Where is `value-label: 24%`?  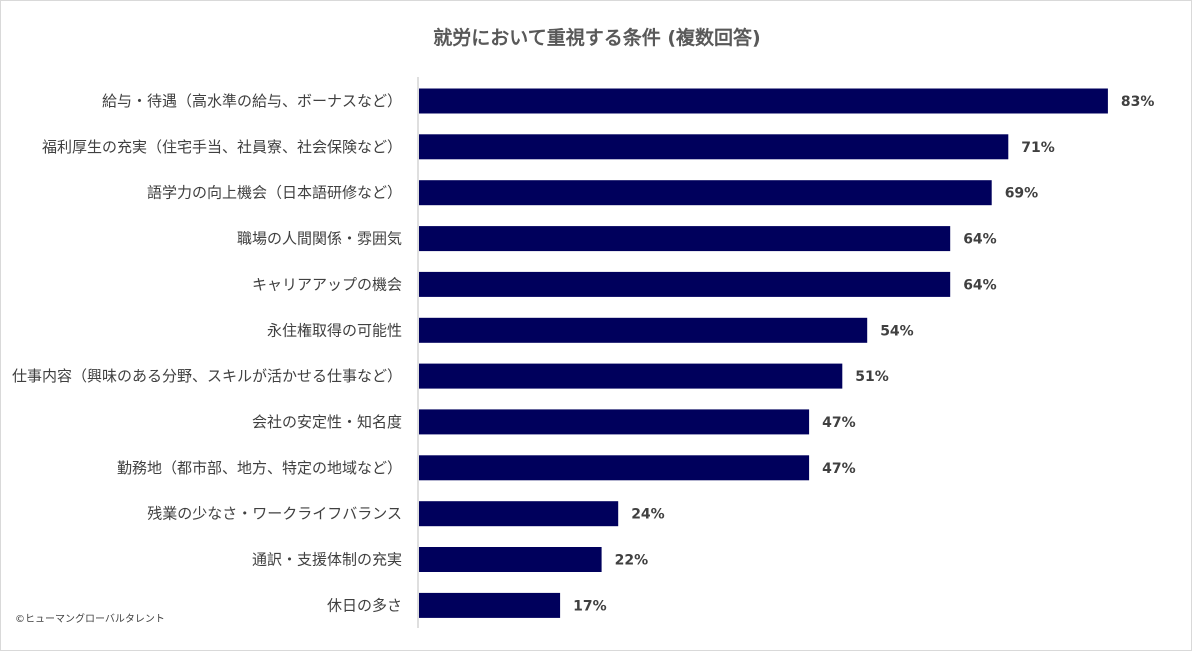 value-label: 24% is located at coordinates (648, 515).